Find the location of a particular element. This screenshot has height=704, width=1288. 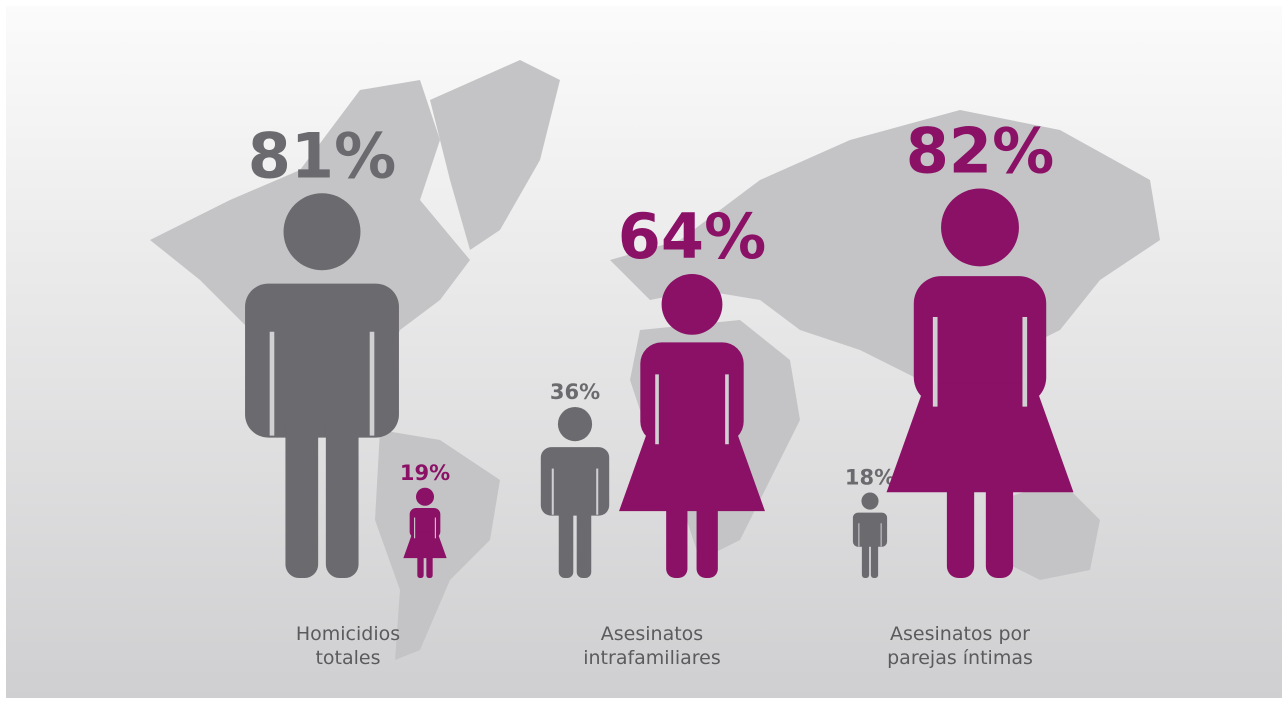

percent-label: 19% is located at coordinates (425, 473).